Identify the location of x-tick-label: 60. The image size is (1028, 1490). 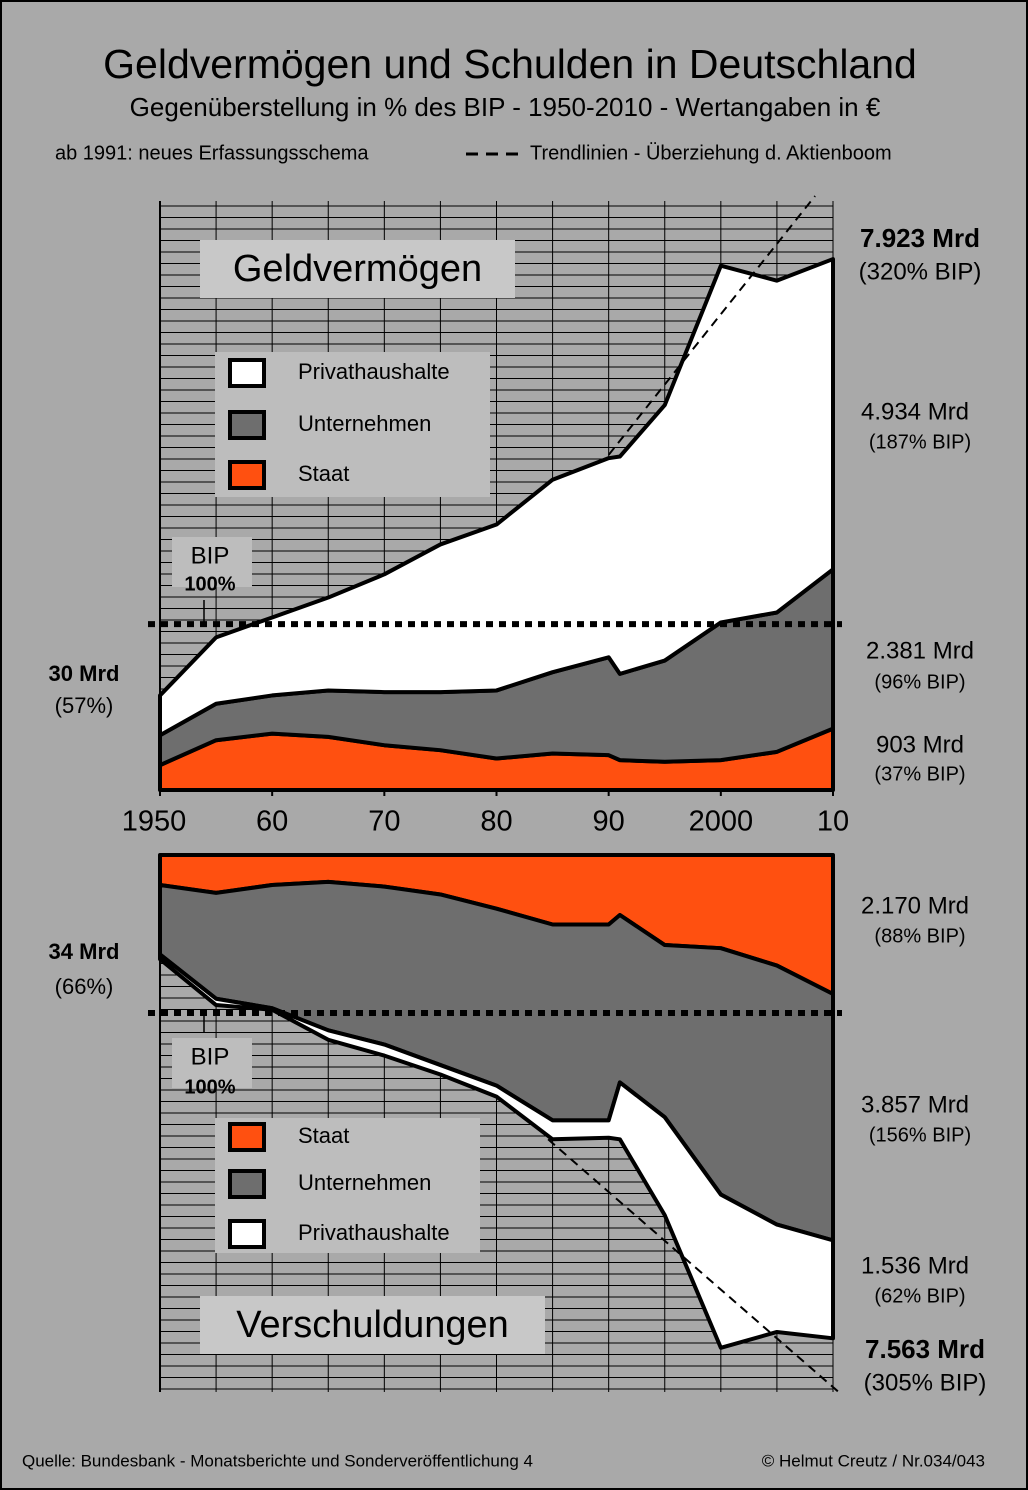
(272, 822).